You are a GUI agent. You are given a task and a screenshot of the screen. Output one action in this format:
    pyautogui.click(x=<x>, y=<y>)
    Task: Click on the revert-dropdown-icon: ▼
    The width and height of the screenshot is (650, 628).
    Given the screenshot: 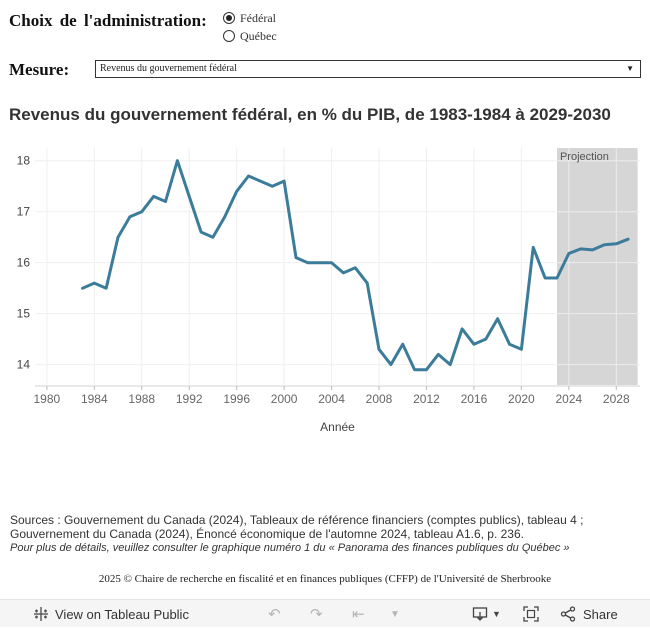 What is the action you would take?
    pyautogui.click(x=395, y=614)
    